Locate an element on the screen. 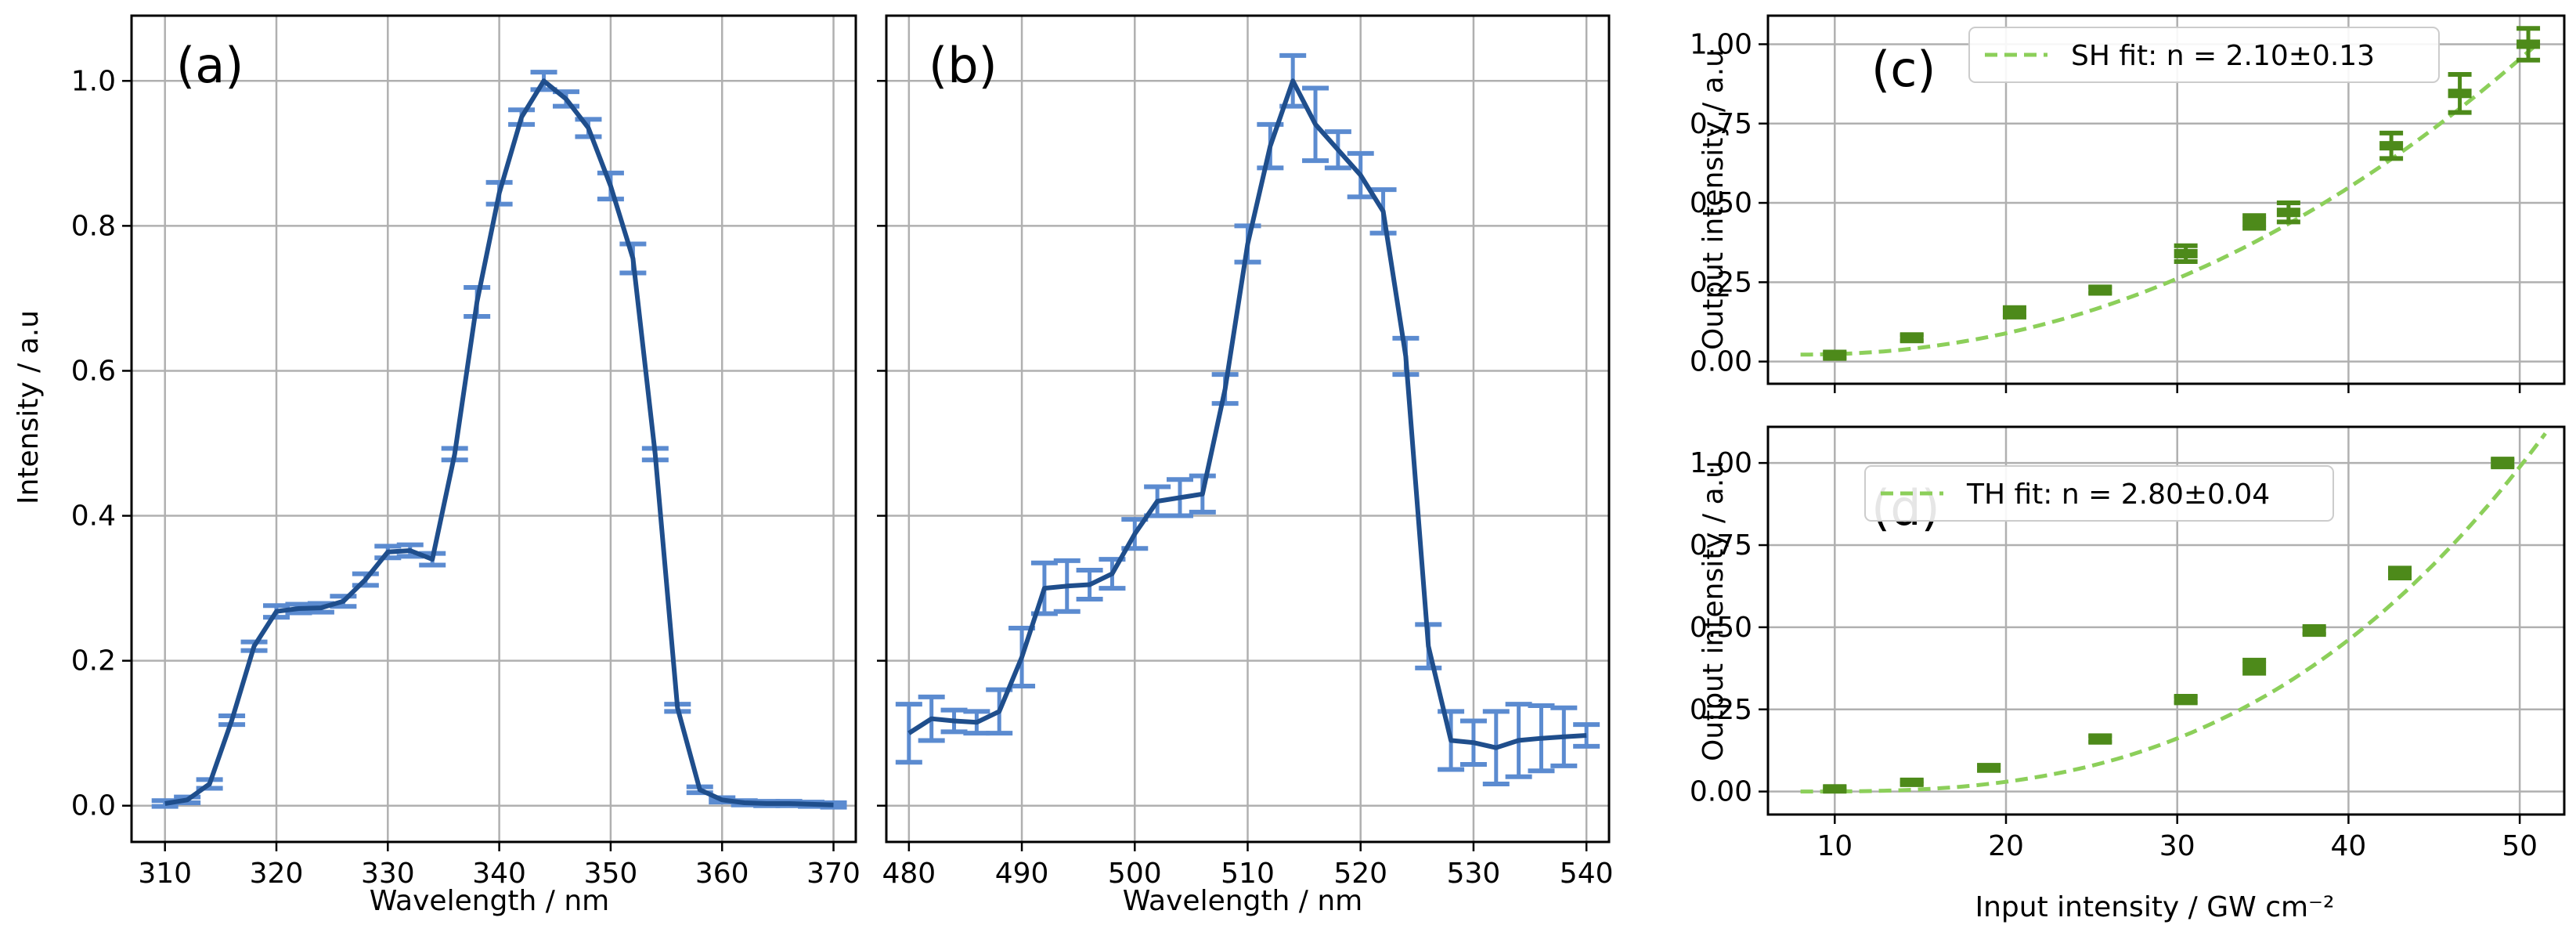 The image size is (2576, 932). panel-c-frame is located at coordinates (2166, 199).